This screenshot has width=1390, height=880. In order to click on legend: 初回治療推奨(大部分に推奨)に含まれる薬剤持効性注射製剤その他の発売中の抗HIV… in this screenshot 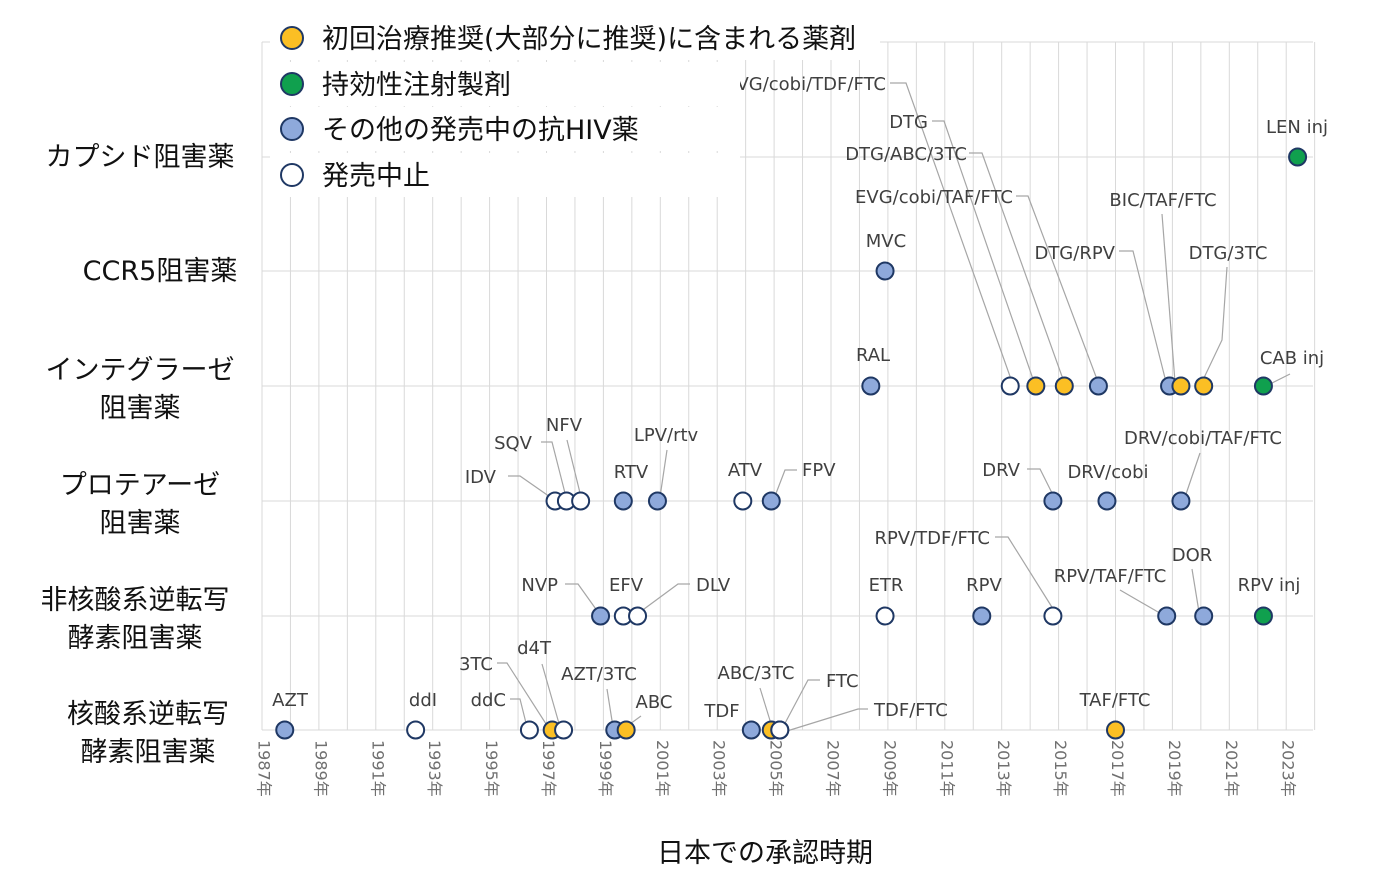, I will do `click(575, 106)`.